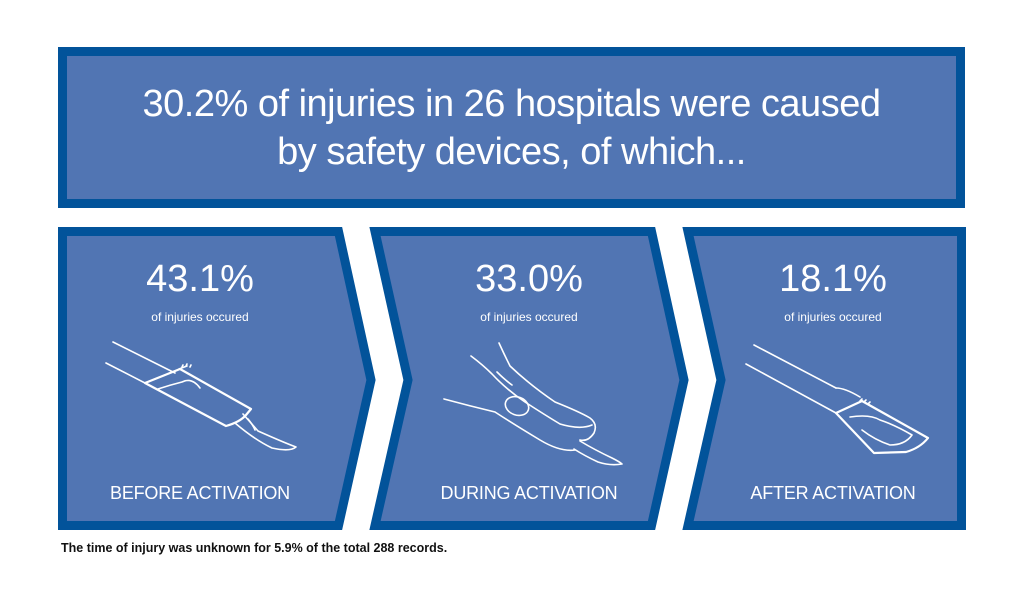  Describe the element at coordinates (200, 493) in the screenshot. I see `stage-label: BEFORE ACTIVATION` at that location.